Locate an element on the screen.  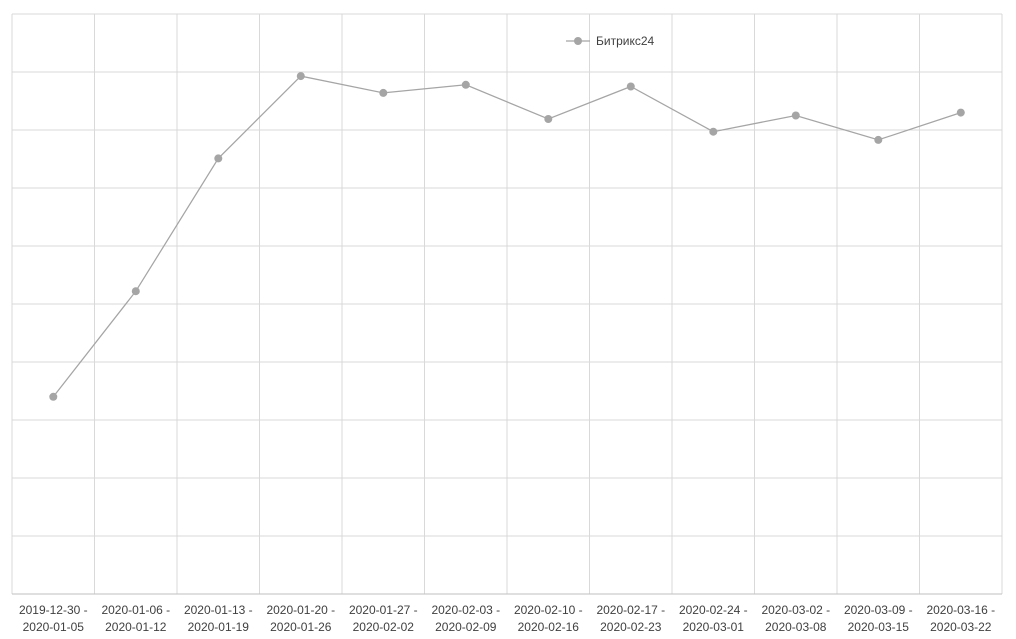
legend: Битрикс24 is located at coordinates (610, 41).